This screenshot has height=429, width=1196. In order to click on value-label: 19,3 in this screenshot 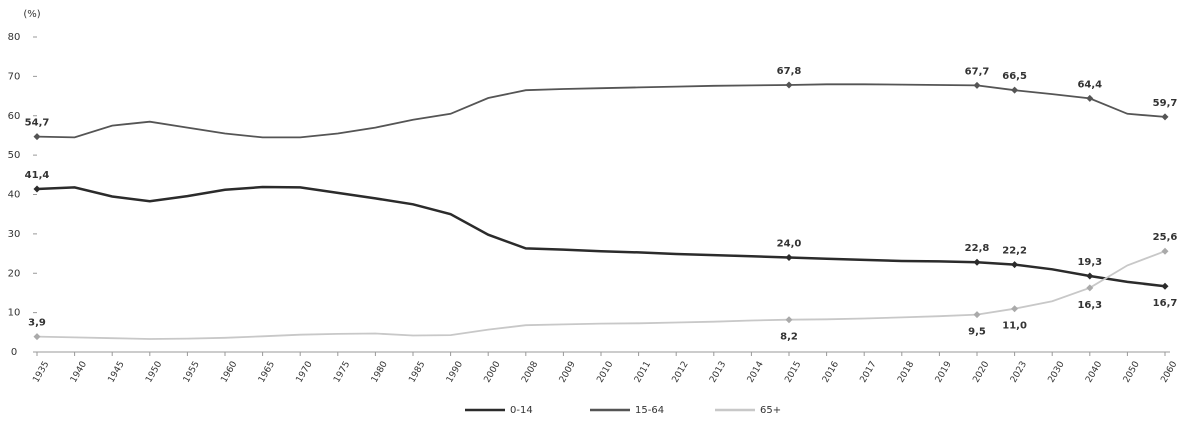, I will do `click(1089, 262)`.